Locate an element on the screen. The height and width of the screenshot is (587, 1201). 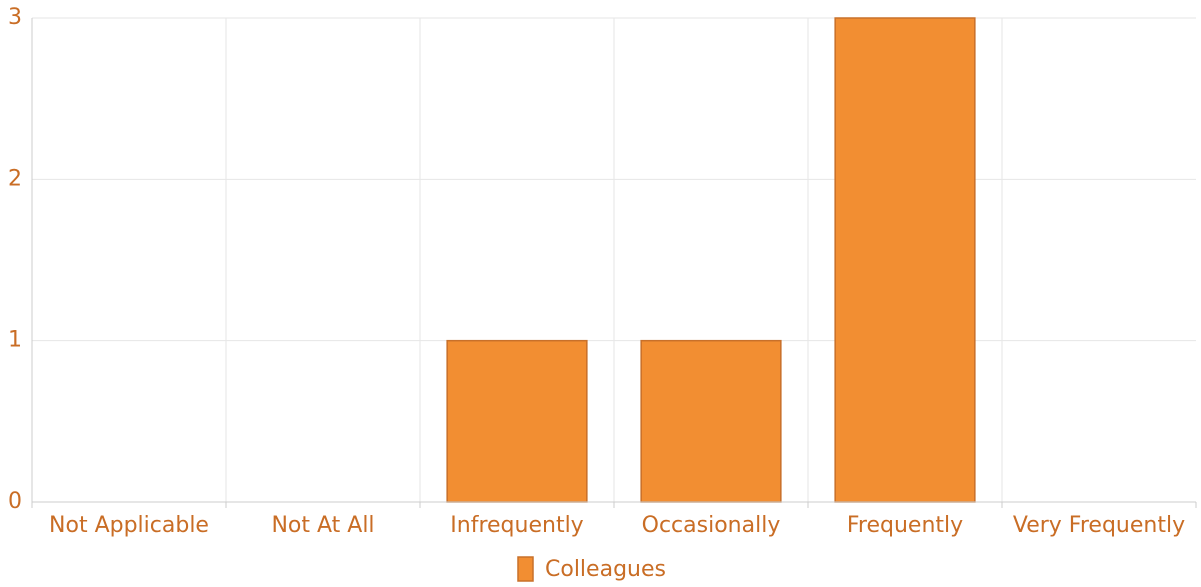
x-tick-label: Not Applicable is located at coordinates (129, 525).